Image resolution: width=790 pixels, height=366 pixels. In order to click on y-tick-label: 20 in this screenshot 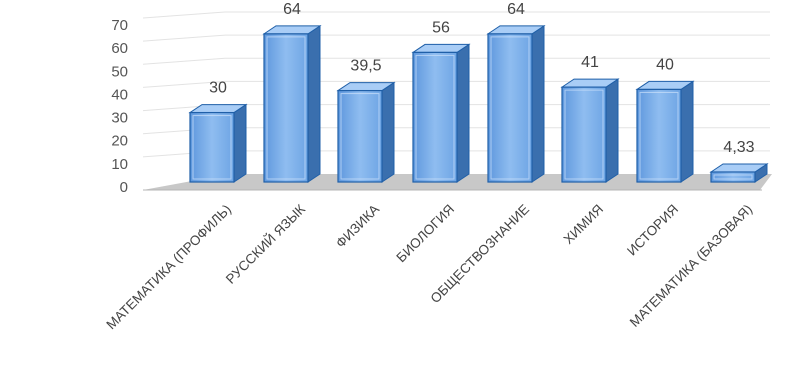, I will do `click(119, 141)`.